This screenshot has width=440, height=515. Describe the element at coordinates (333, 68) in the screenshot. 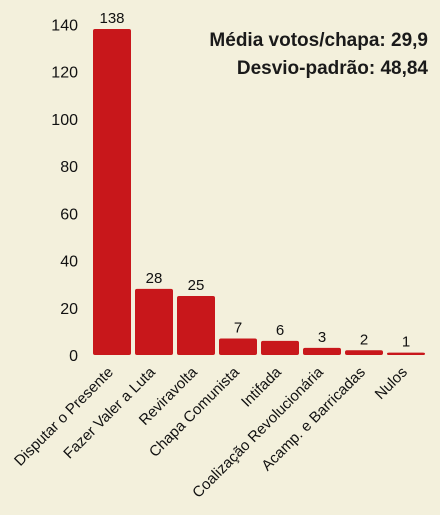

I see `std-dev-annotation: Desvio-padrão: 48,84` at that location.